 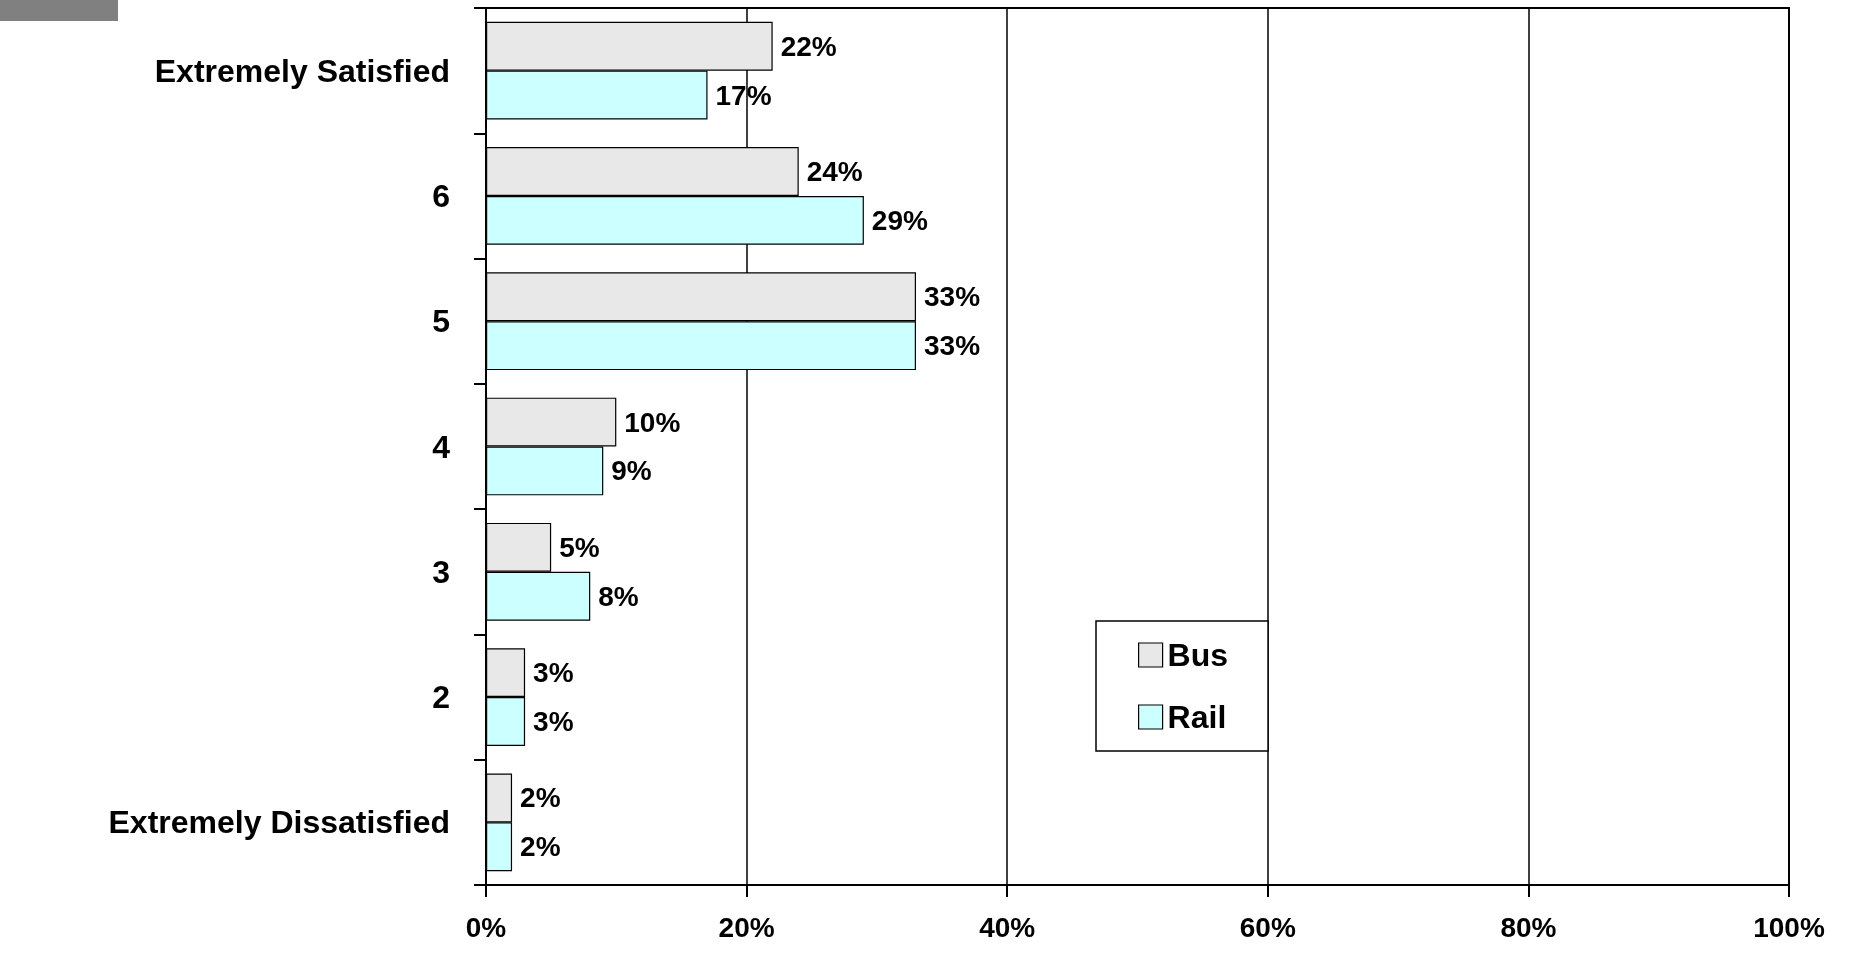 What do you see at coordinates (652, 422) in the screenshot?
I see `data-label: 10%` at bounding box center [652, 422].